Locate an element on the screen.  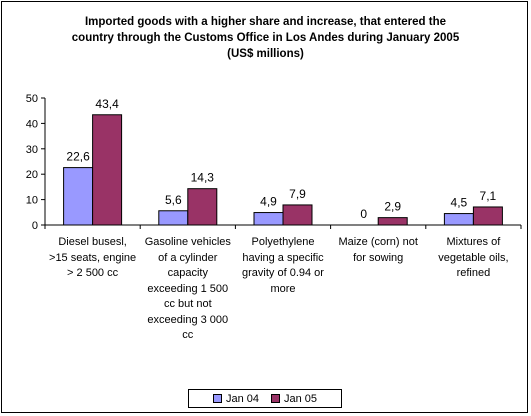
y-tick-label: 10 is located at coordinates (32, 201).